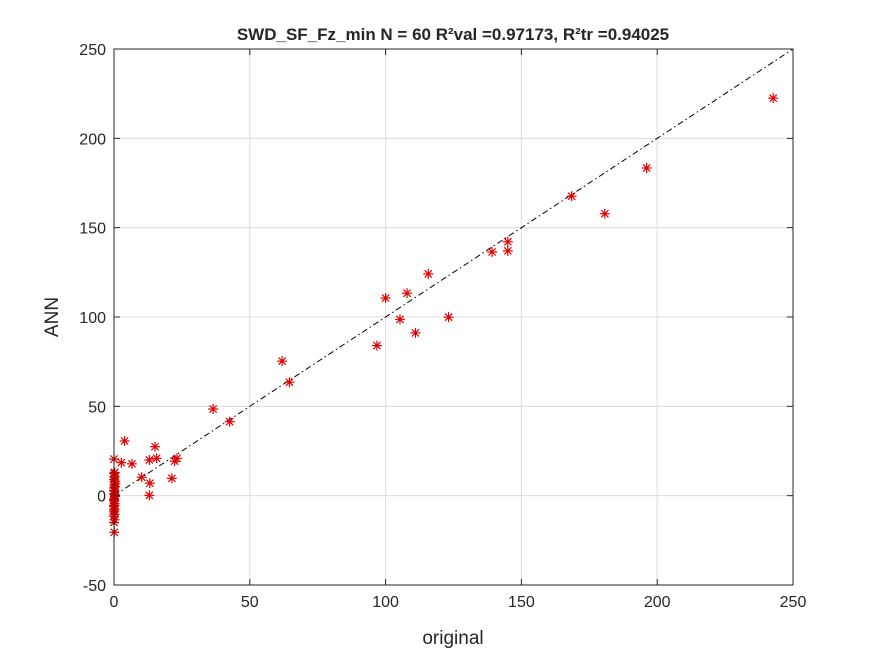  I want to click on y-tick-label: 100, so click(92, 318).